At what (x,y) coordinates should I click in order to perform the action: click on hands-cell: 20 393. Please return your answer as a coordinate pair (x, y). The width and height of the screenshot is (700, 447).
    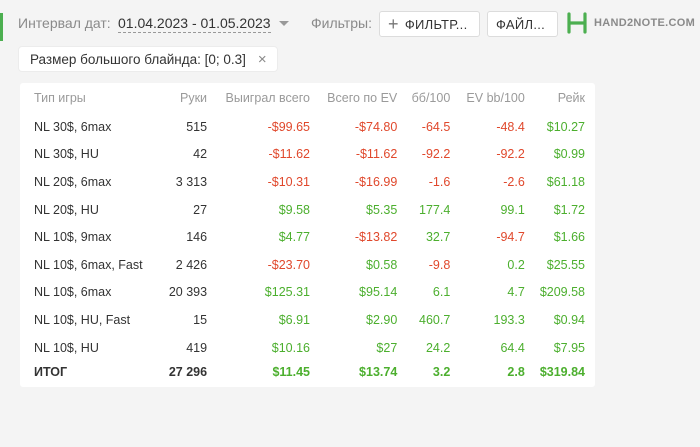
    Looking at the image, I should click on (188, 292).